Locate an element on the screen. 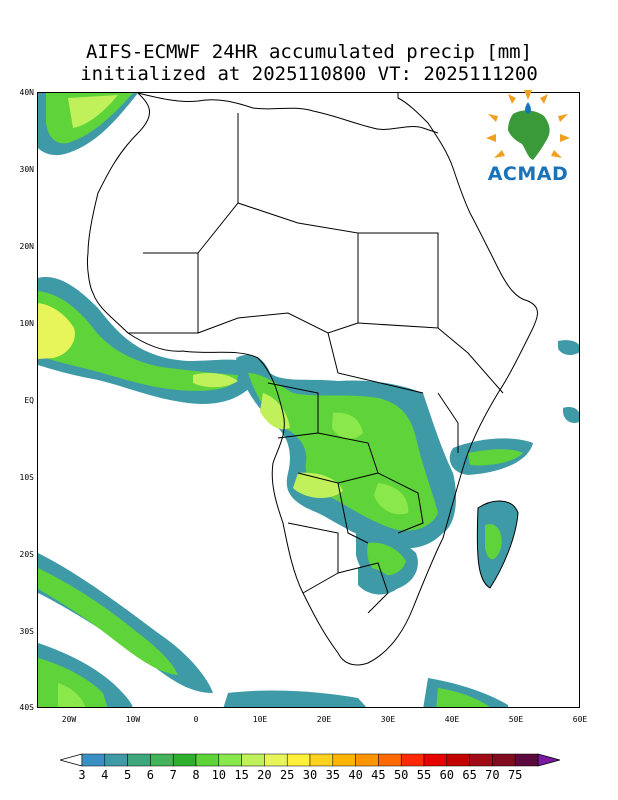 The image size is (618, 800). precip-colorbar is located at coordinates (310, 760).